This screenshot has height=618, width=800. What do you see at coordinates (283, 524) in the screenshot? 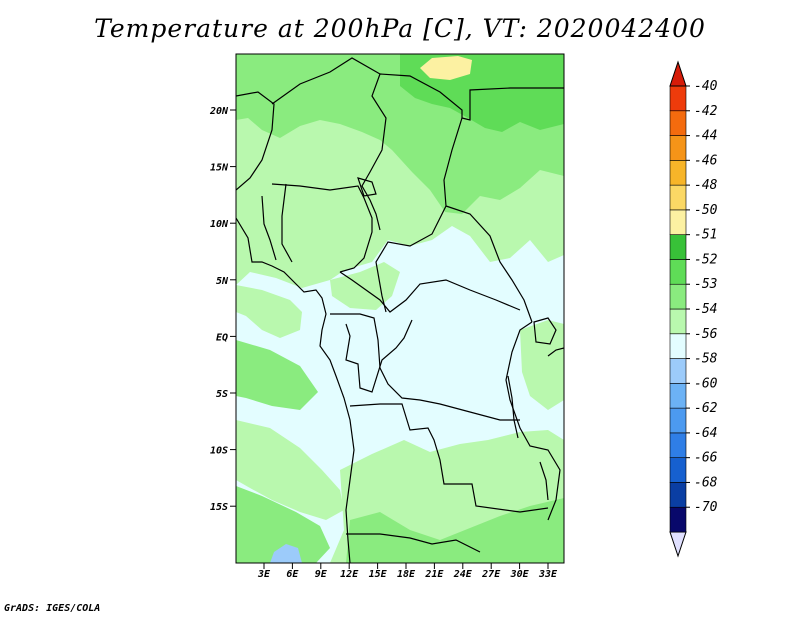
I see `field-region-southwest-dark` at bounding box center [283, 524].